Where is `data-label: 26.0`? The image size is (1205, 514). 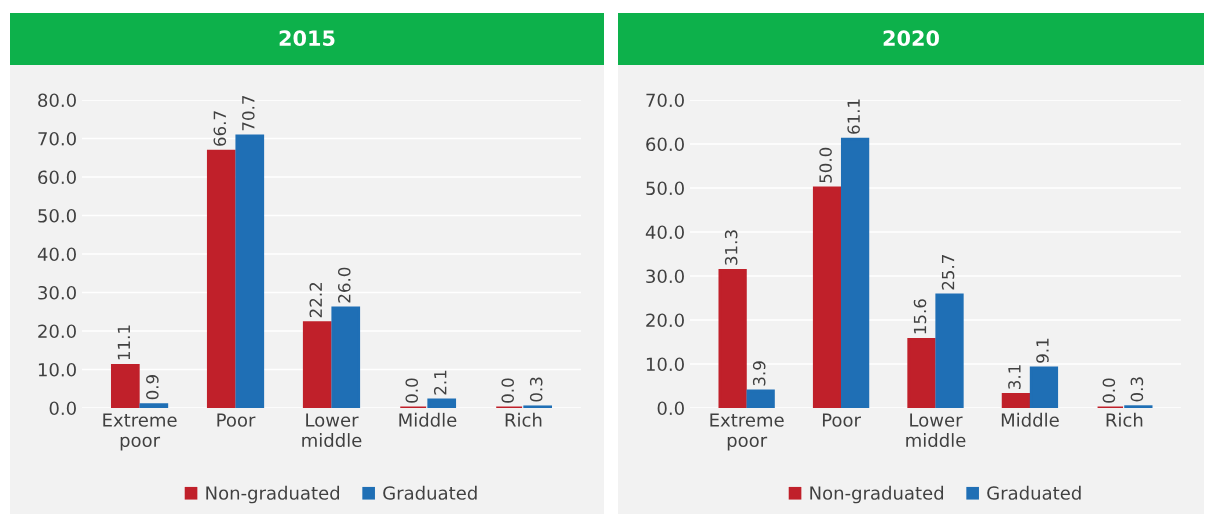 data-label: 26.0 is located at coordinates (344, 285).